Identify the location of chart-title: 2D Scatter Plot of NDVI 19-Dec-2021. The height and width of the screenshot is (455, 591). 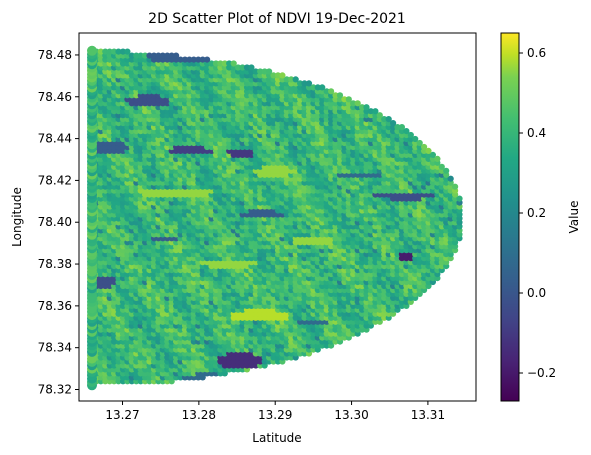
(277, 19).